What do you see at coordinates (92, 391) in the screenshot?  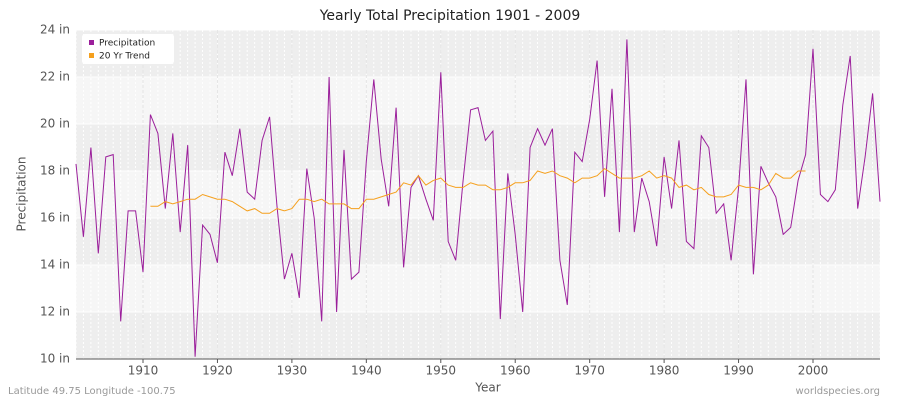 I see `footer-left: Latitude 49.75 Longitude -100.75` at bounding box center [92, 391].